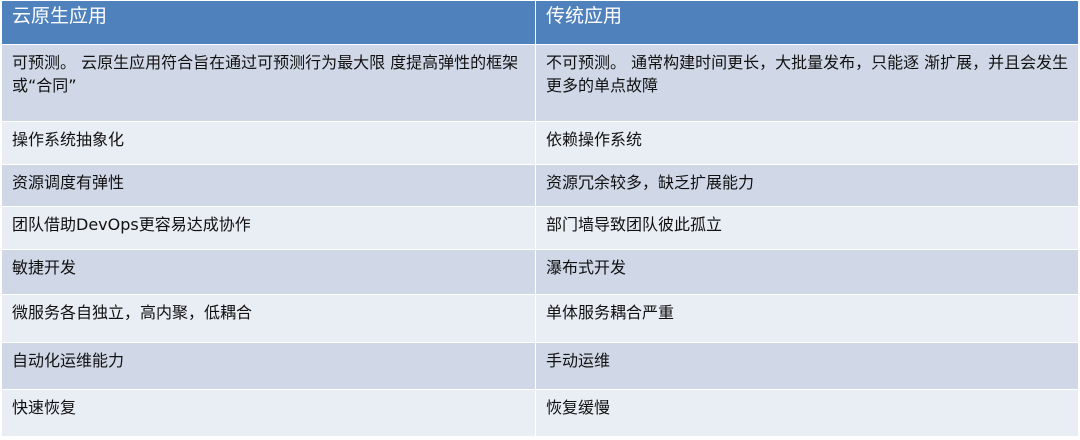 This screenshot has width=1080, height=440. What do you see at coordinates (268, 185) in the screenshot?
I see `table-cell: 资源调度有弹性` at bounding box center [268, 185].